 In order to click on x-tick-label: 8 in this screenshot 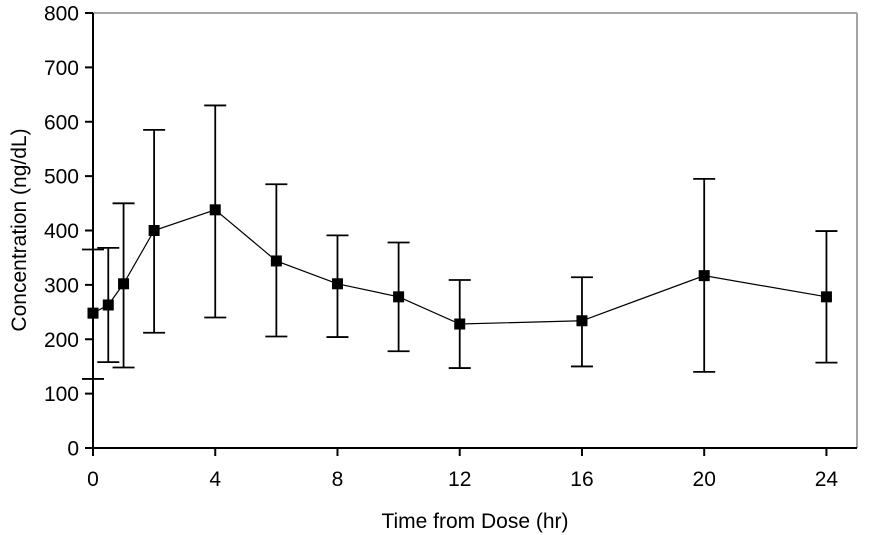, I will do `click(338, 479)`.